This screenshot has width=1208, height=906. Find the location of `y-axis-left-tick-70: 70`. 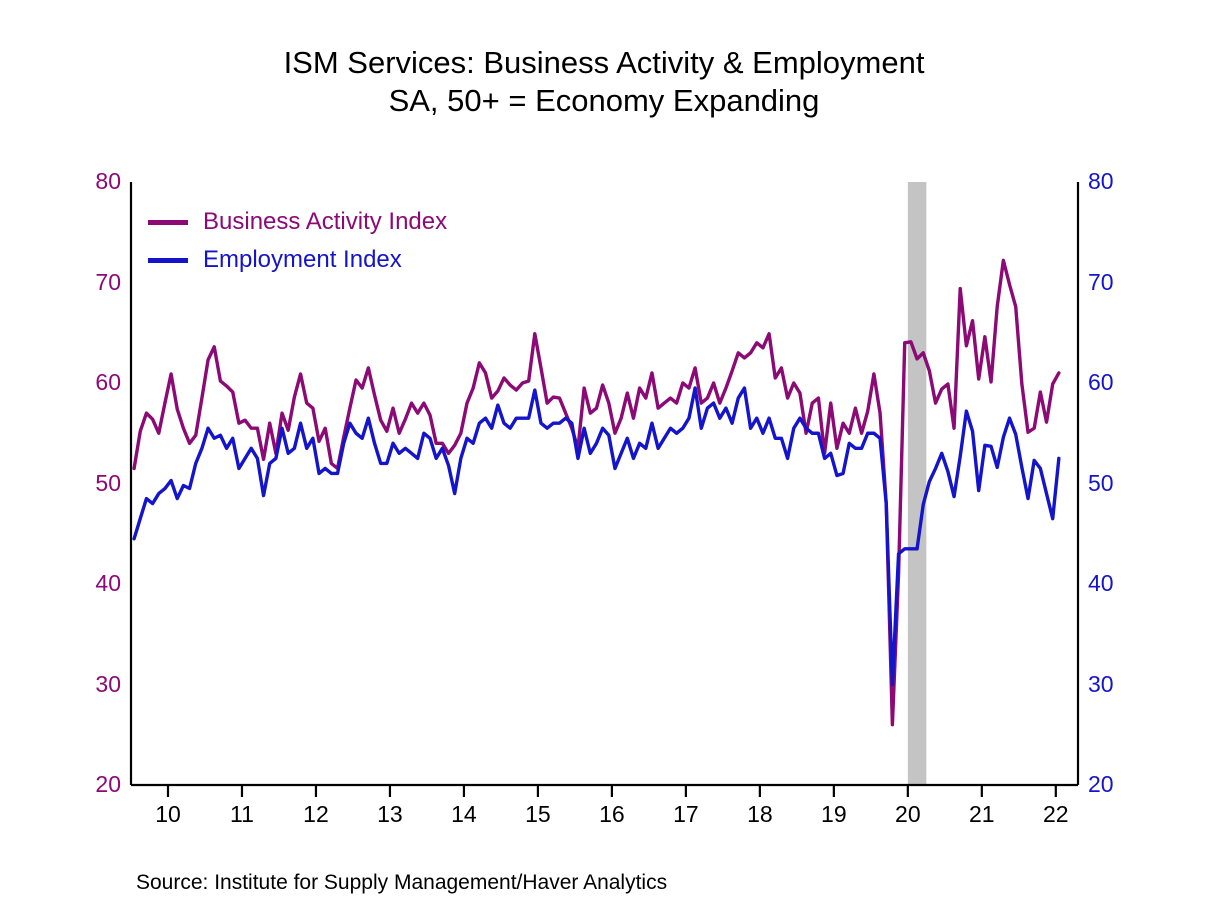

y-axis-left-tick-70: 70 is located at coordinates (108, 281).